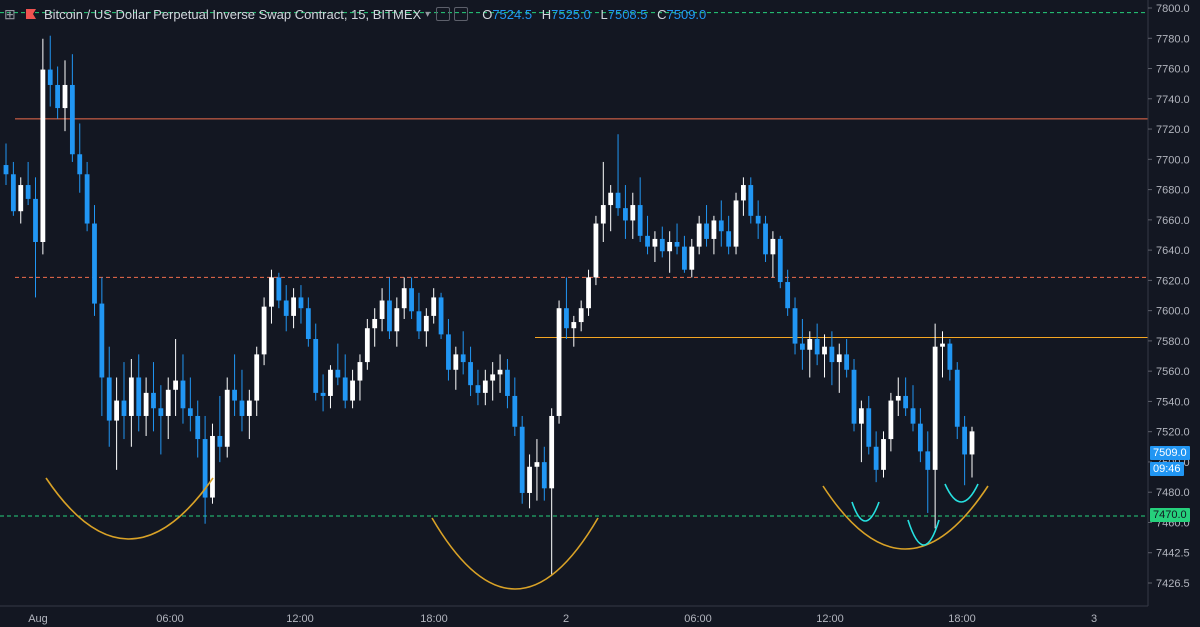 The image size is (1200, 627). What do you see at coordinates (1173, 191) in the screenshot?
I see `y-tick-label: 7680.0` at bounding box center [1173, 191].